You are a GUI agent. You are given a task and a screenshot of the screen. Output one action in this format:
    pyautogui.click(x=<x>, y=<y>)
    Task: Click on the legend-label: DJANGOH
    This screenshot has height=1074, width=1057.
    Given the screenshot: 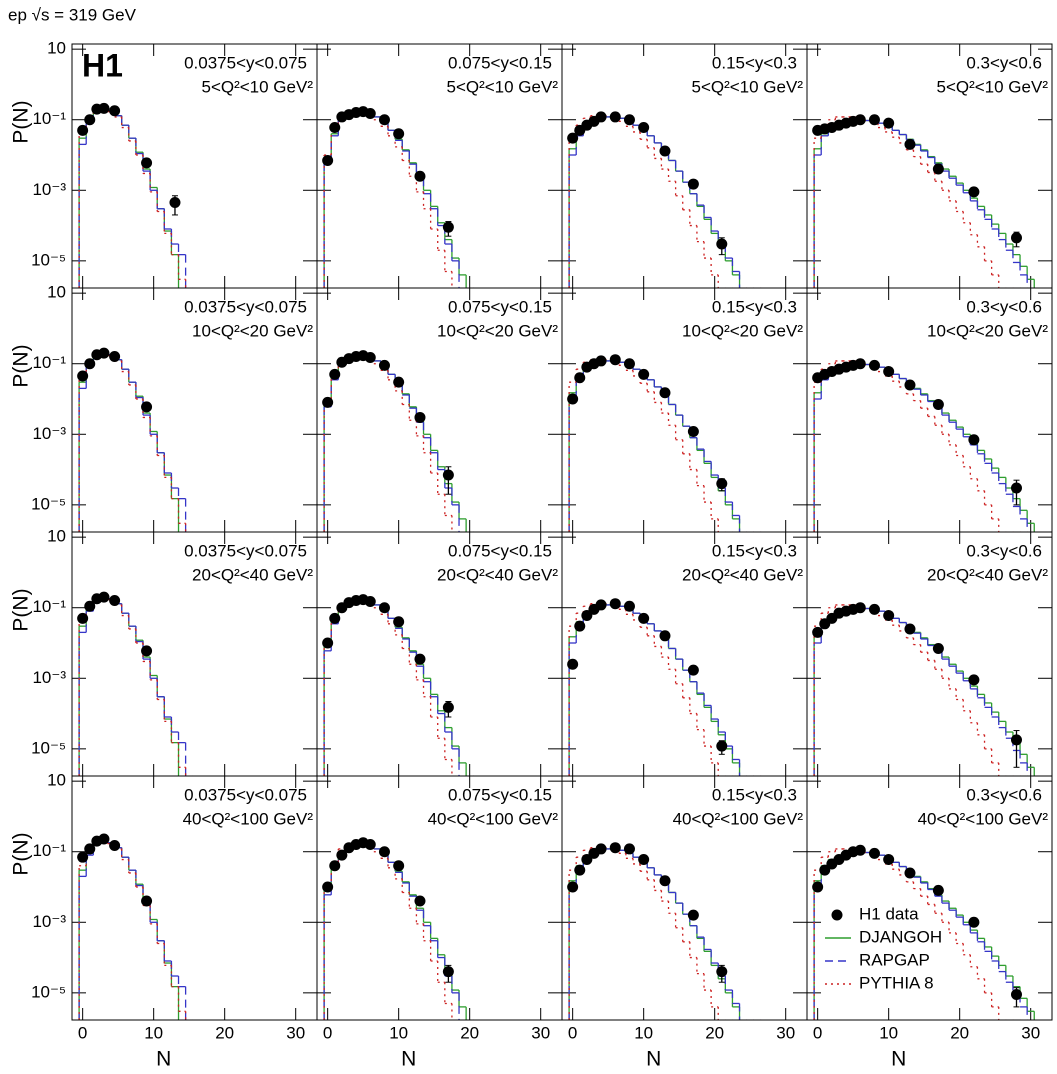 What is the action you would take?
    pyautogui.click(x=900, y=936)
    